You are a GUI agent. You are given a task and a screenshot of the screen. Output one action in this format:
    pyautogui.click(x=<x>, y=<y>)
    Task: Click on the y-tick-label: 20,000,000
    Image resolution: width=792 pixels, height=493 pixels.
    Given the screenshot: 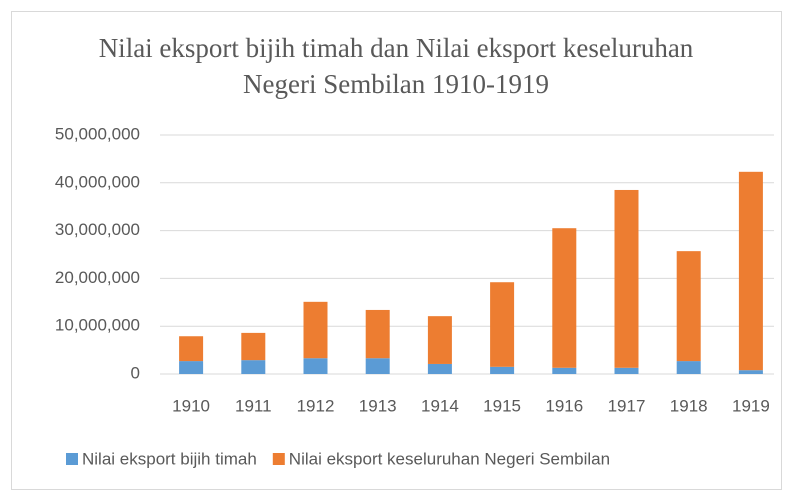 What is the action you would take?
    pyautogui.click(x=97, y=277)
    